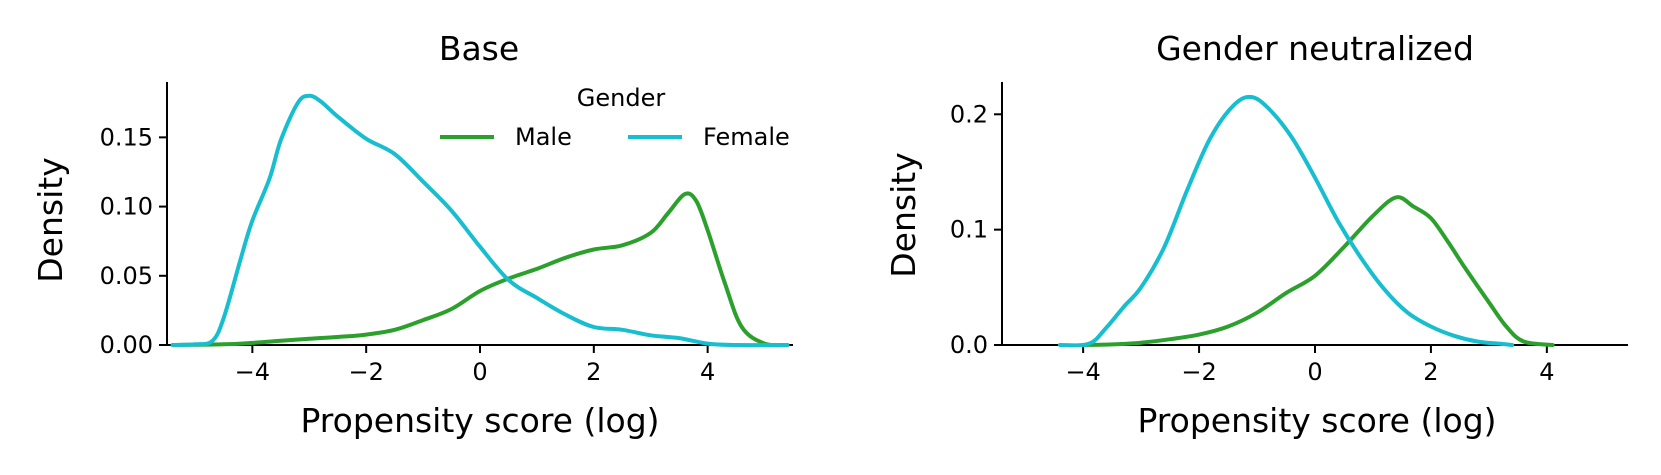 The width and height of the screenshot is (1661, 475). Describe the element at coordinates (543, 137) in the screenshot. I see `legend-label-male: Male` at that location.